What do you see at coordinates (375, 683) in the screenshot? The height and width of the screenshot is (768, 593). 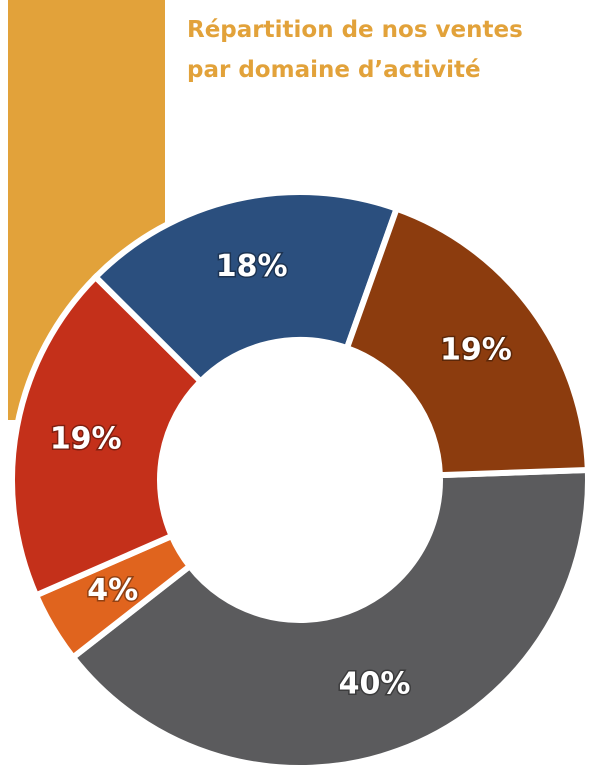 I see `data-label: 40%` at bounding box center [375, 683].